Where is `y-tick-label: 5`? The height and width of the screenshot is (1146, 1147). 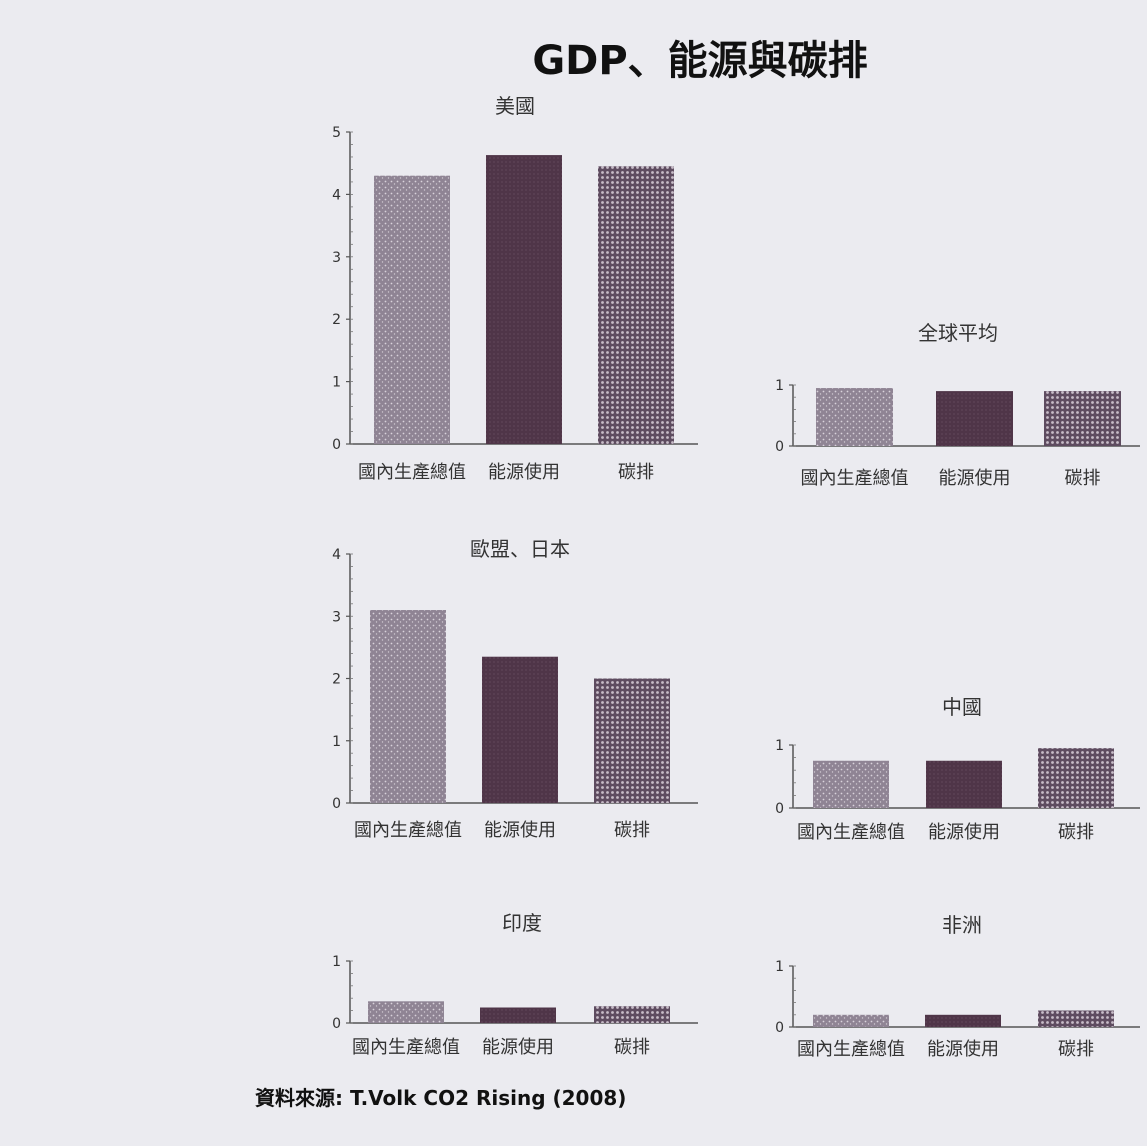 y-tick-label: 5 is located at coordinates (336, 133).